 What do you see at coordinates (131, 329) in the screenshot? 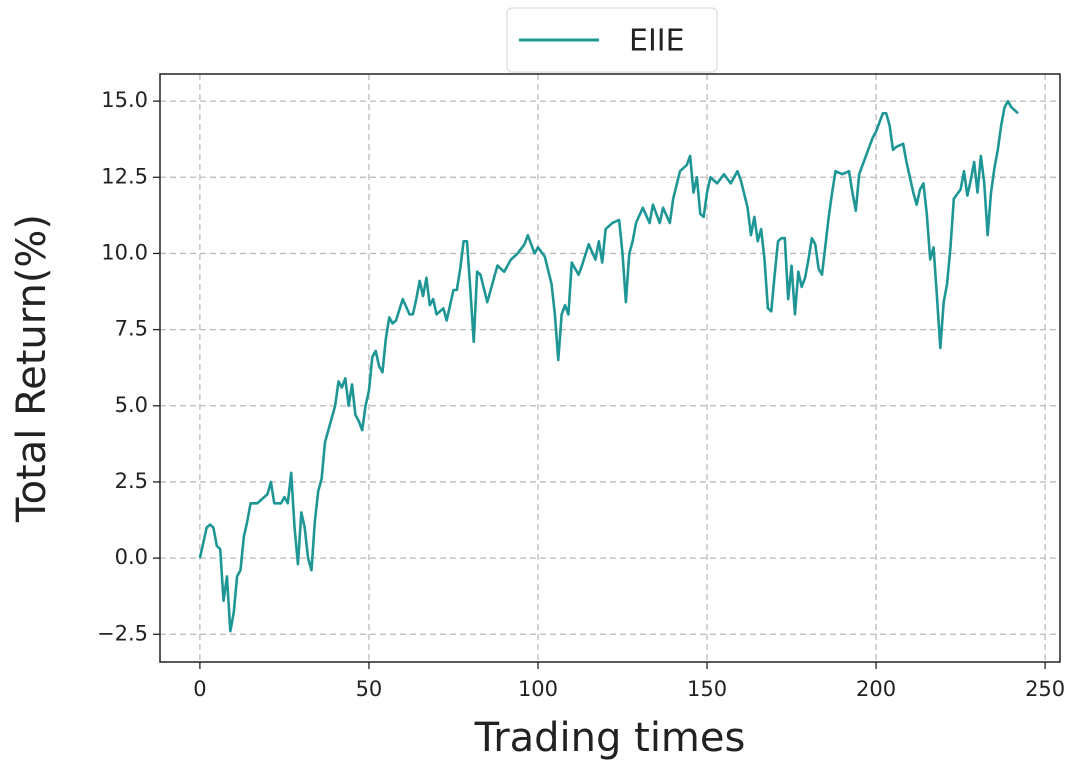
I see `y-tick-label: 7.5` at bounding box center [131, 329].